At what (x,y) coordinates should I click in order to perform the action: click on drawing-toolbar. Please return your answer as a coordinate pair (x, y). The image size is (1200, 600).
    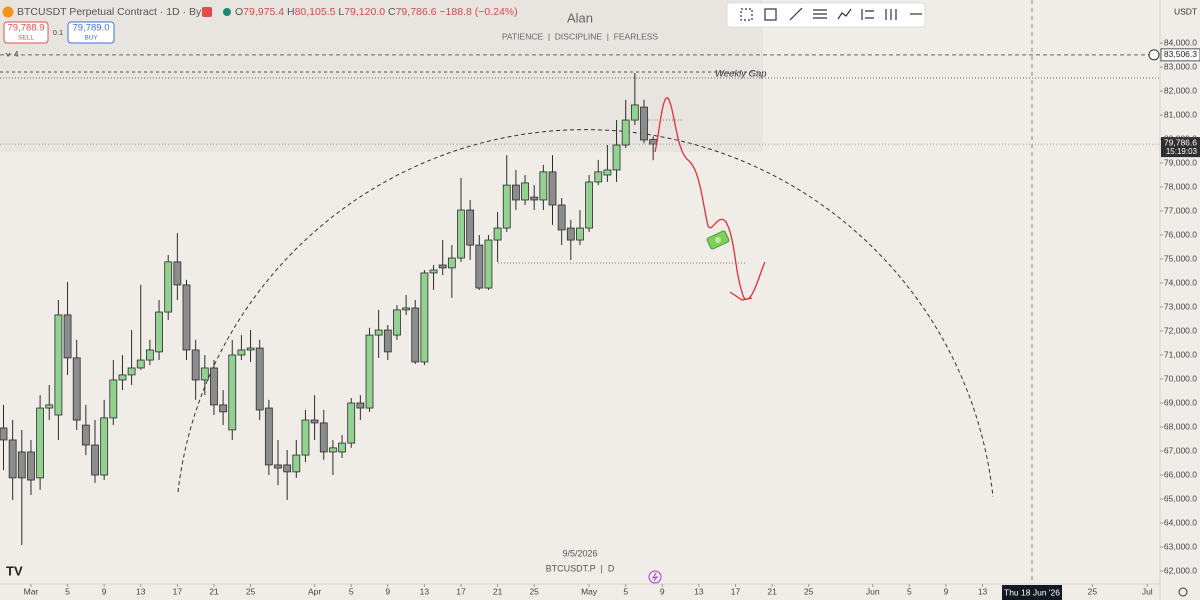
    Looking at the image, I should click on (826, 15).